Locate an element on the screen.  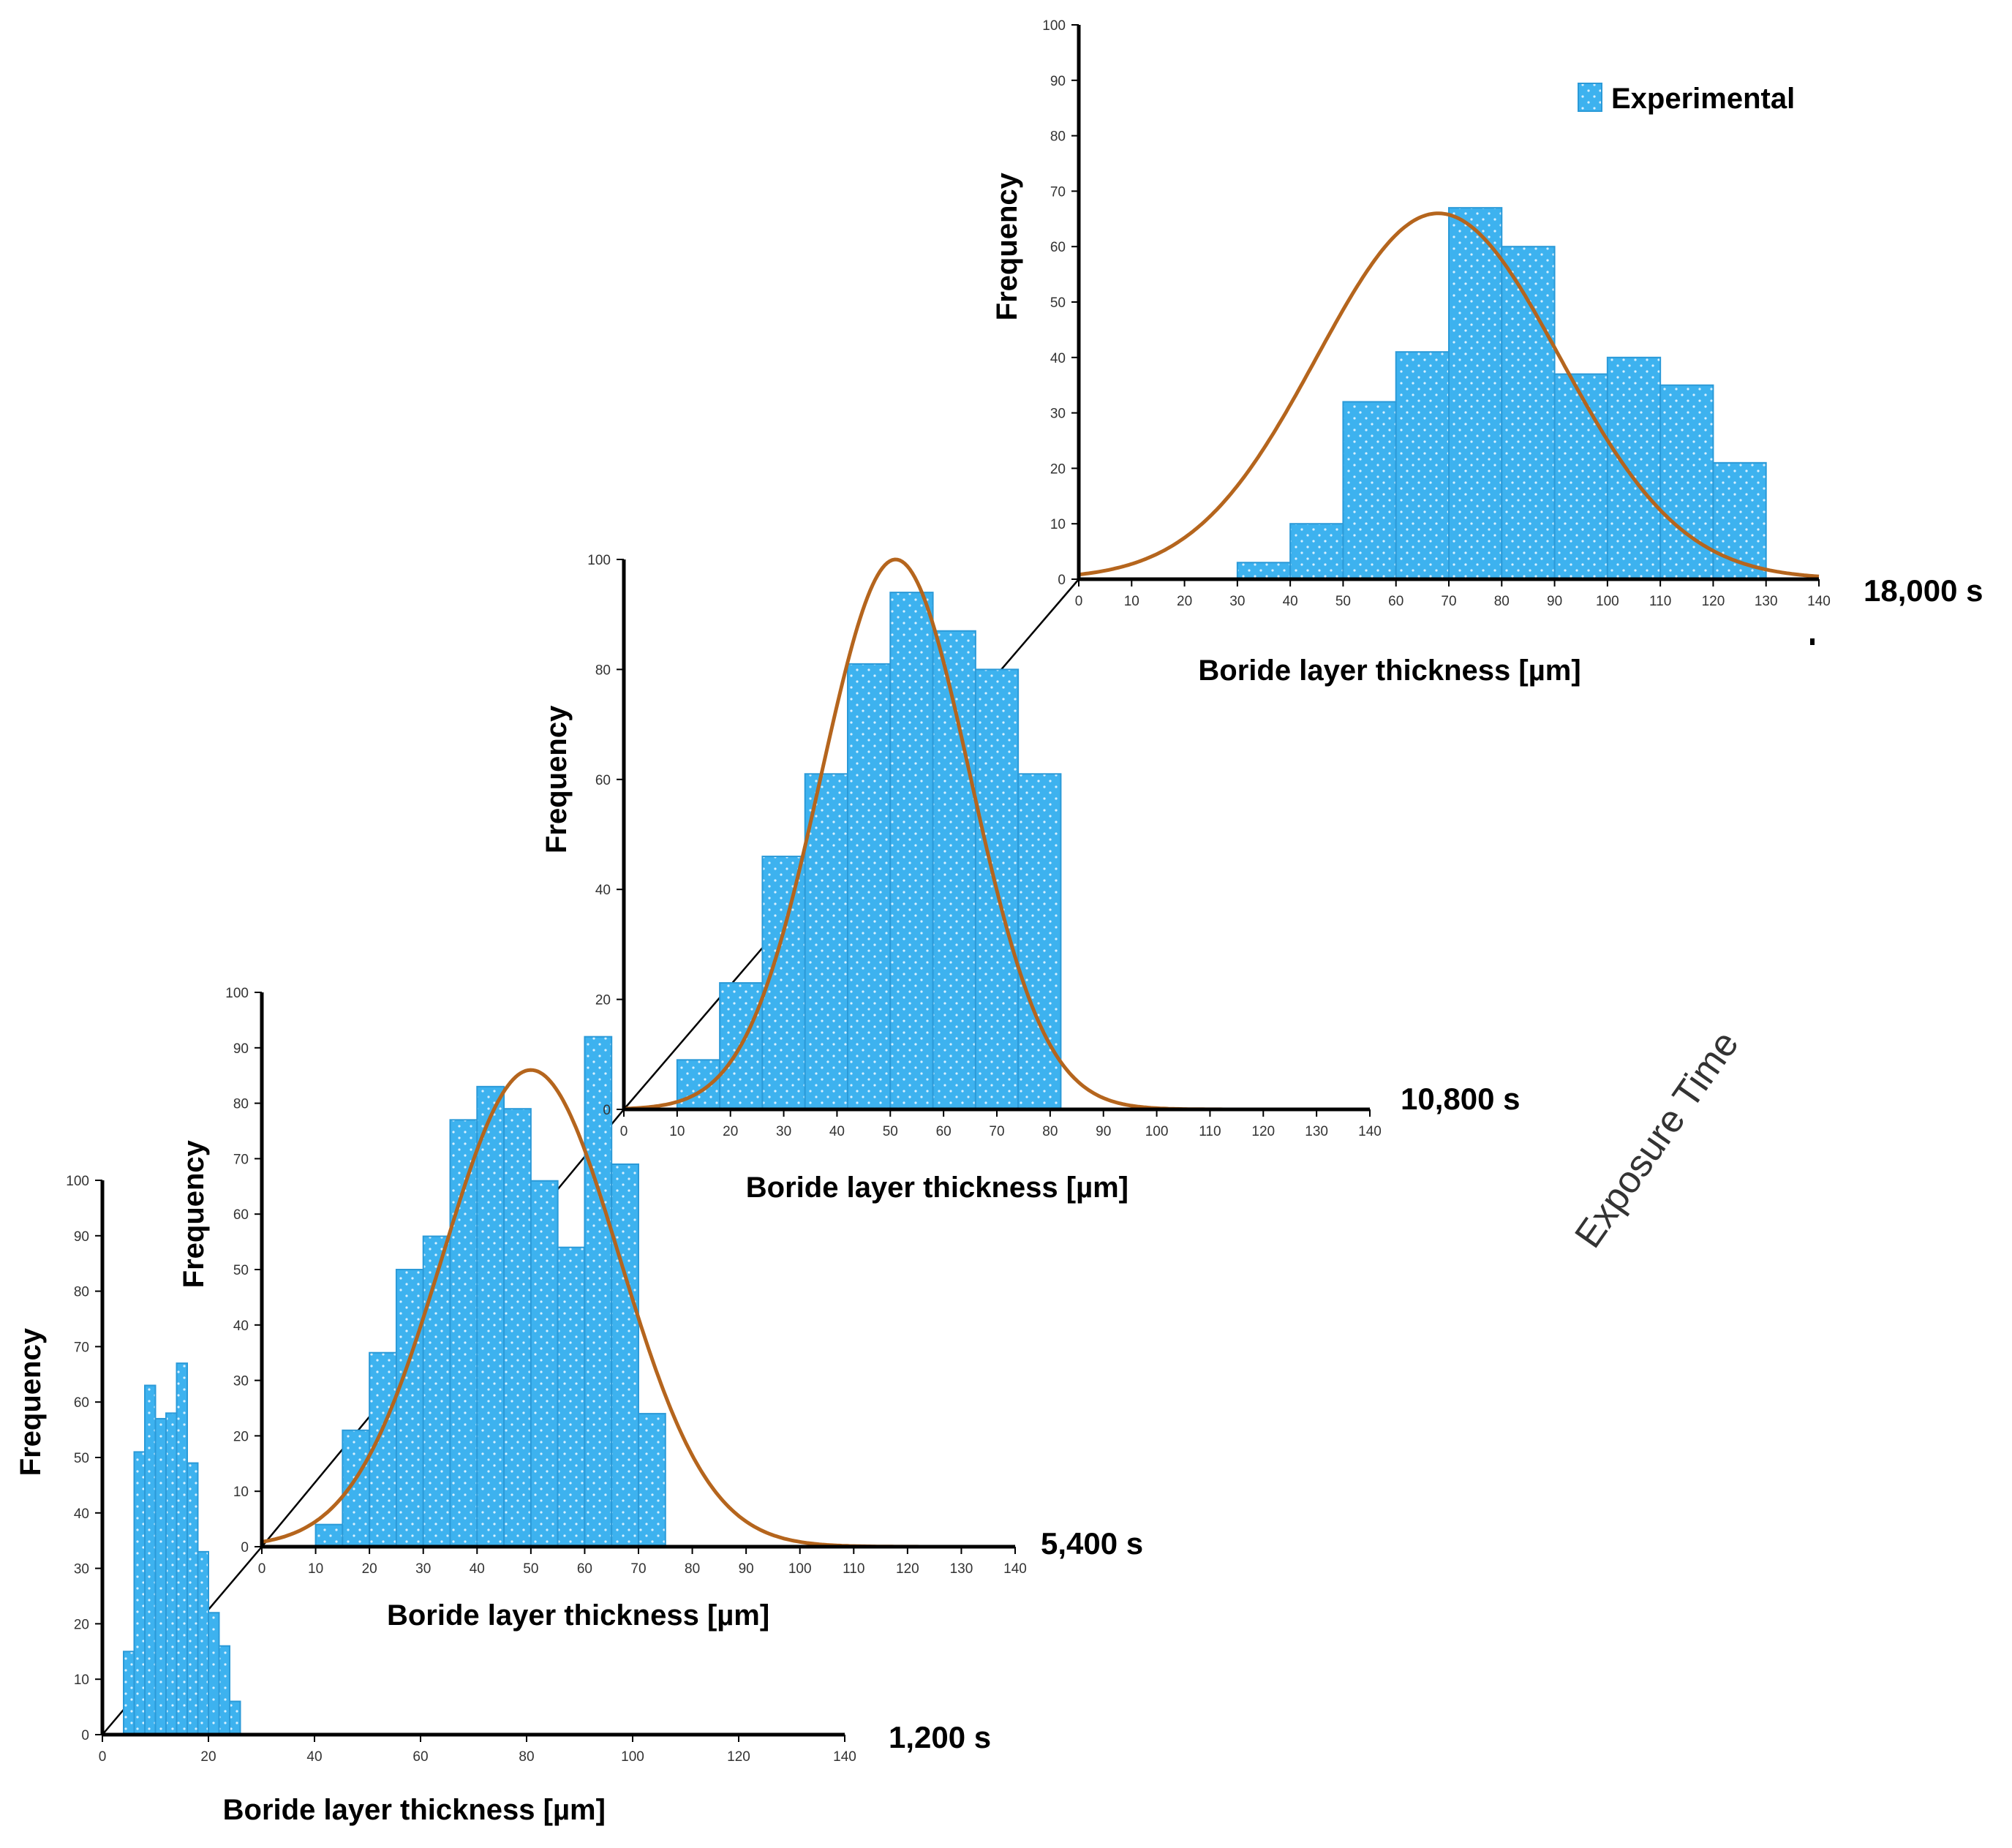
exposure-time-value: 18,000 s is located at coordinates (1923, 590).